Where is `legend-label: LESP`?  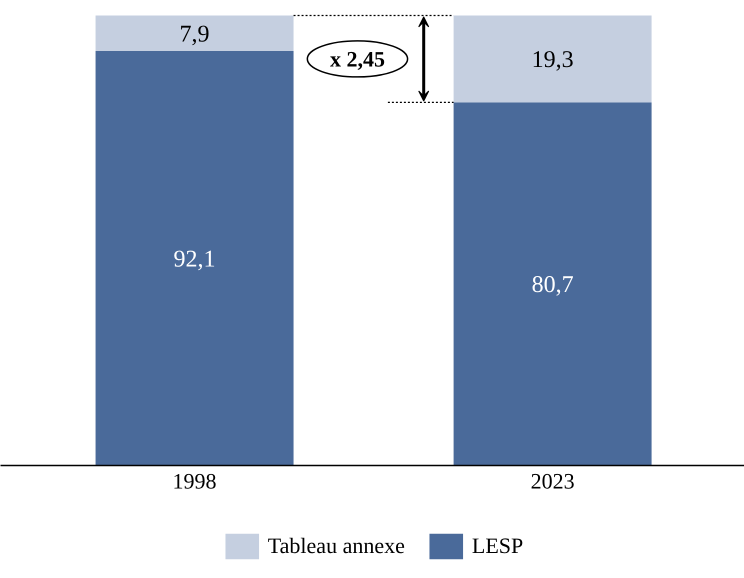
legend-label: LESP is located at coordinates (498, 546).